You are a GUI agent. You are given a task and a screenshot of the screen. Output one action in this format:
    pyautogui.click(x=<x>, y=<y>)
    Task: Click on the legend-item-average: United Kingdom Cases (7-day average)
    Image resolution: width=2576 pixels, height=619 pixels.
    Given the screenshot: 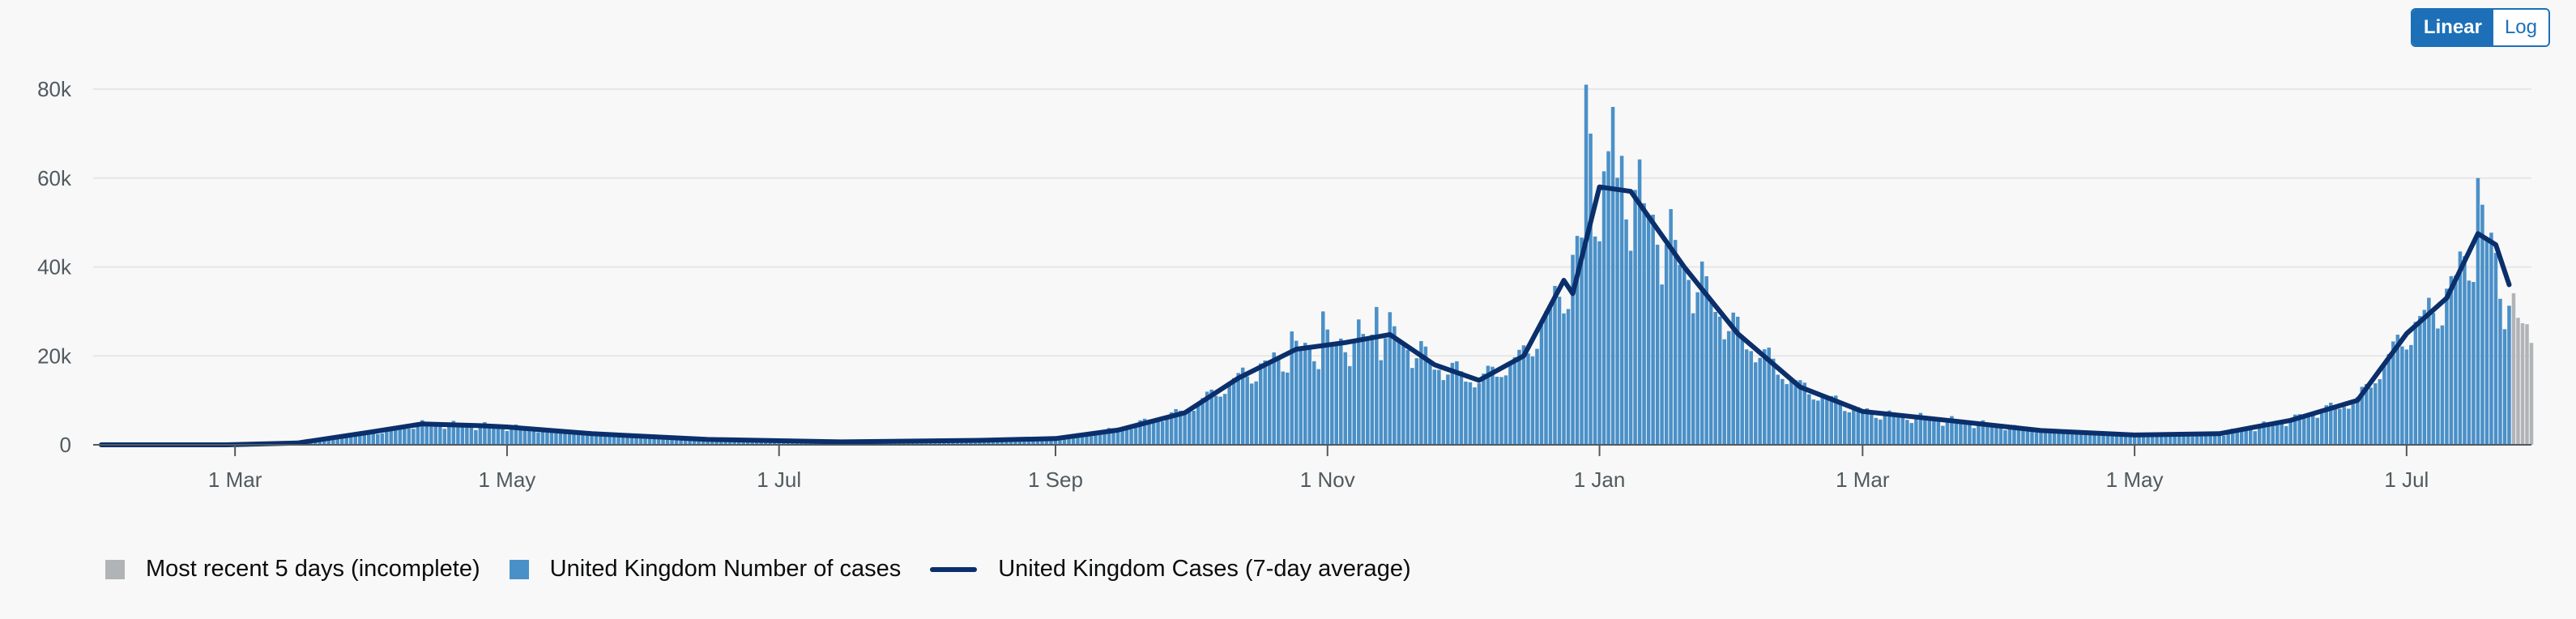 What is the action you would take?
    pyautogui.click(x=1170, y=569)
    